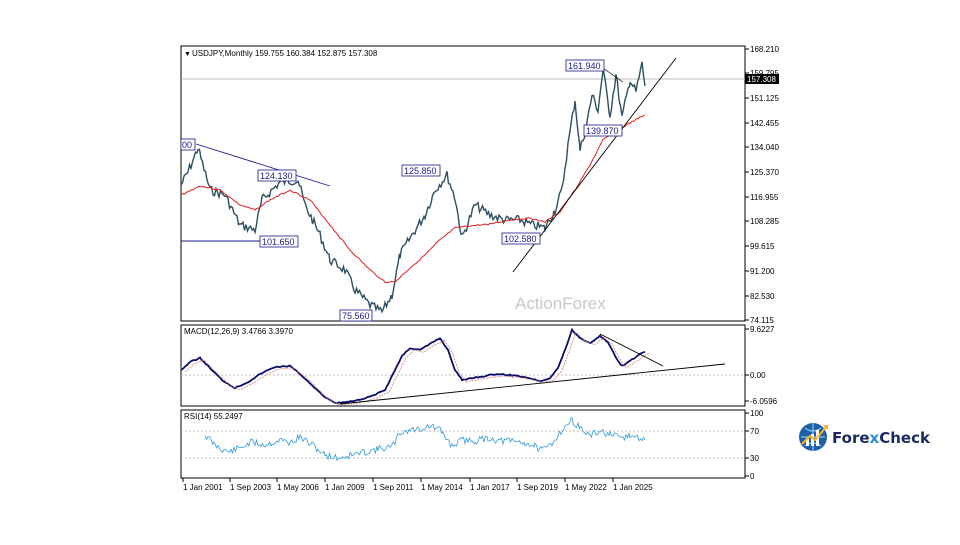 The image size is (960, 545). Describe the element at coordinates (250, 487) in the screenshot. I see `svg-text: 1 Sep 2003` at that location.